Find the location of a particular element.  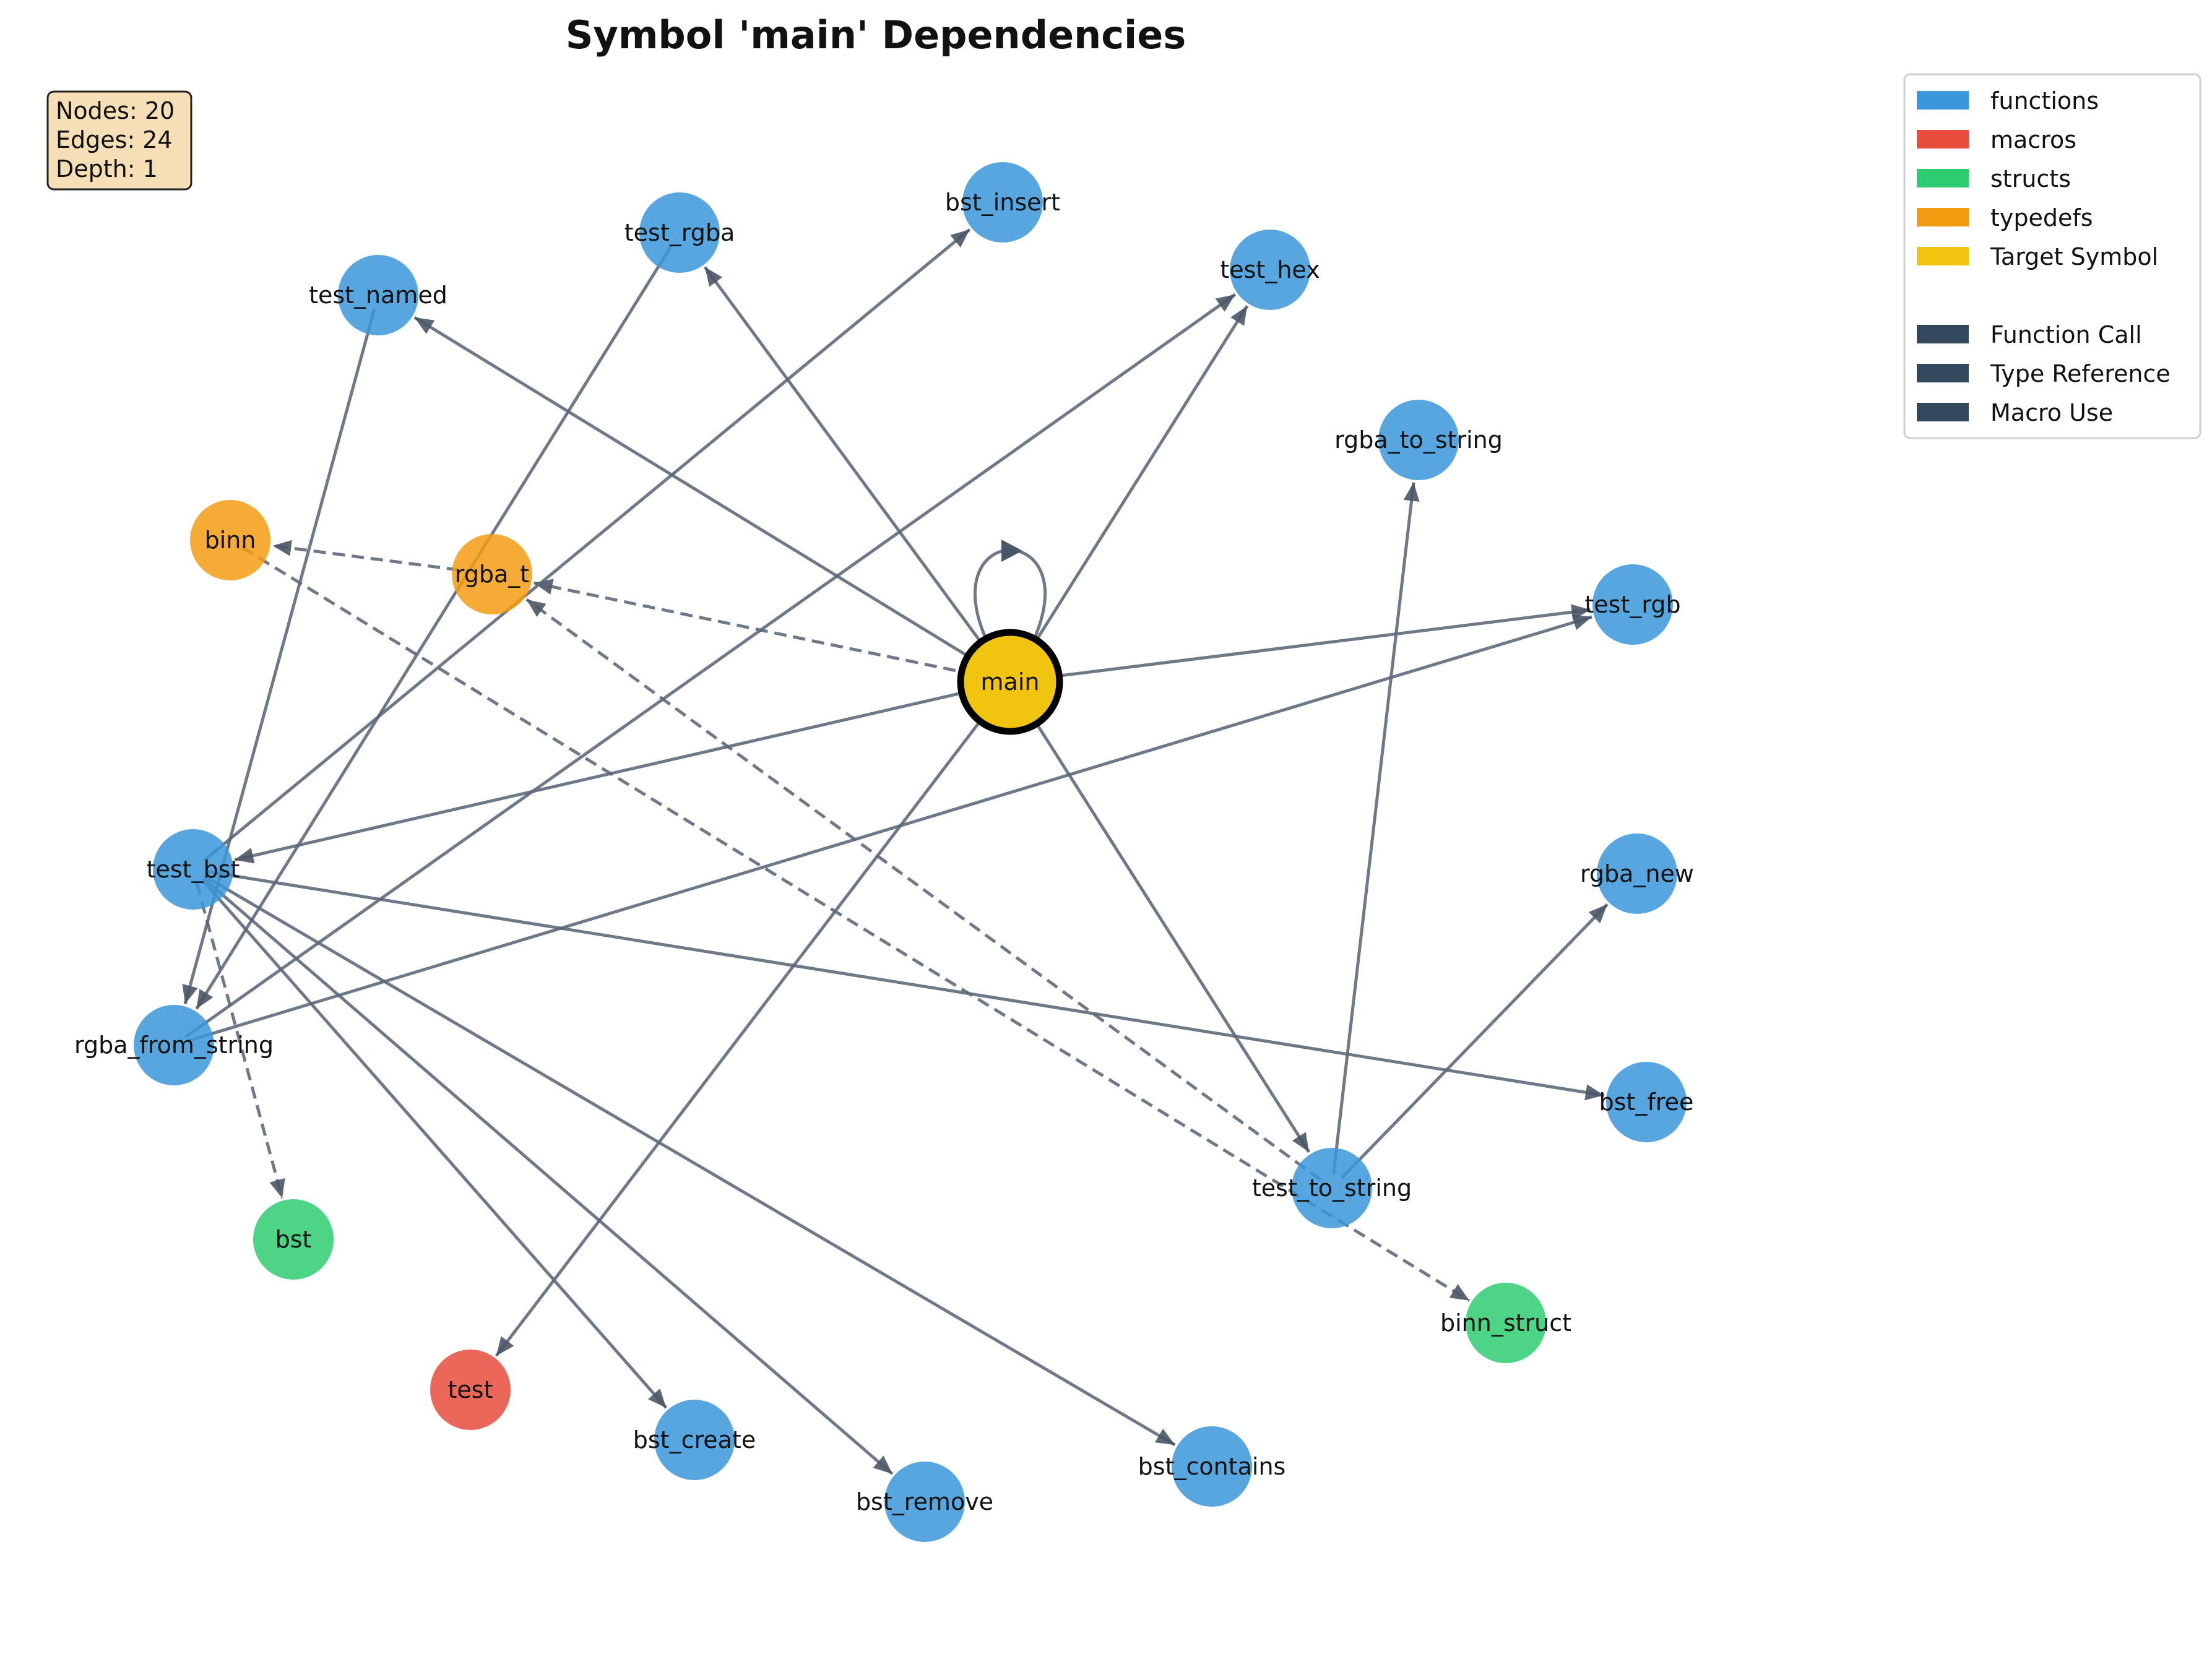

stats-depth: Depth: 1 is located at coordinates (107, 169).